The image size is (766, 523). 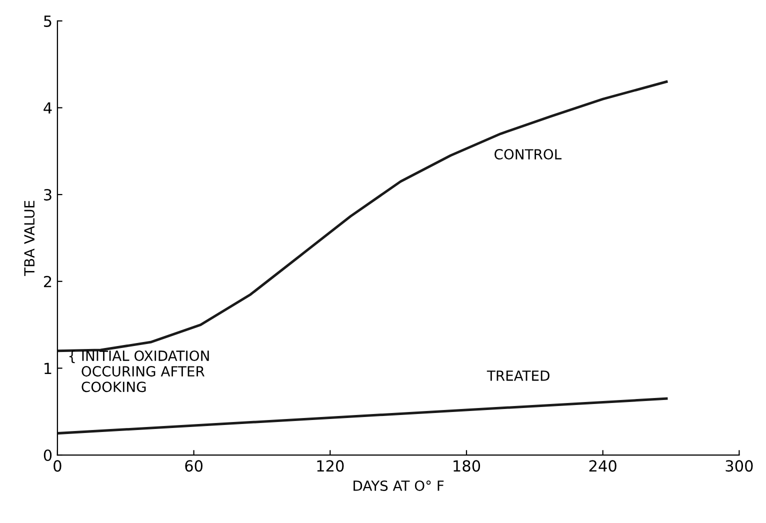 What do you see at coordinates (29, 238) in the screenshot?
I see `y-axis-title: TBA VALUE` at bounding box center [29, 238].